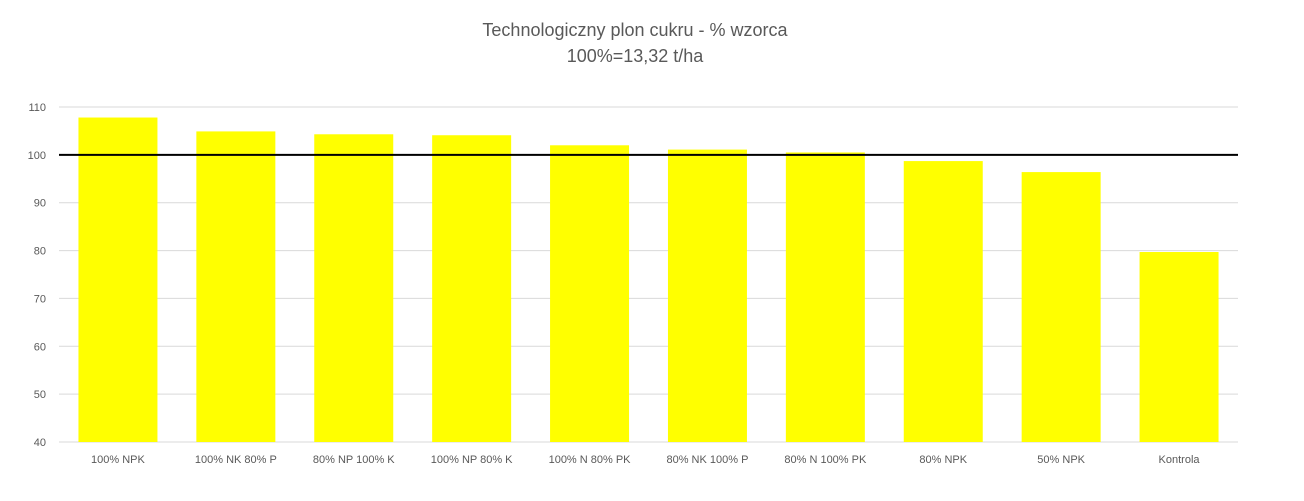 The width and height of the screenshot is (1304, 501). Describe the element at coordinates (37, 275) in the screenshot. I see `y-axis: 40 50 60 70 80 90 100 110` at that location.